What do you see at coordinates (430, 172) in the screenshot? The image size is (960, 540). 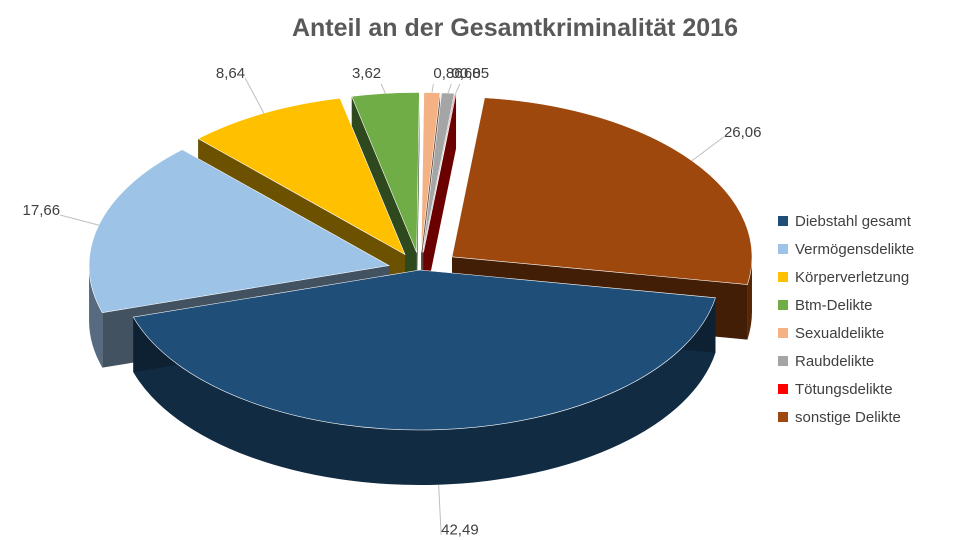 I see `pie-top-sexualdelikte` at bounding box center [430, 172].